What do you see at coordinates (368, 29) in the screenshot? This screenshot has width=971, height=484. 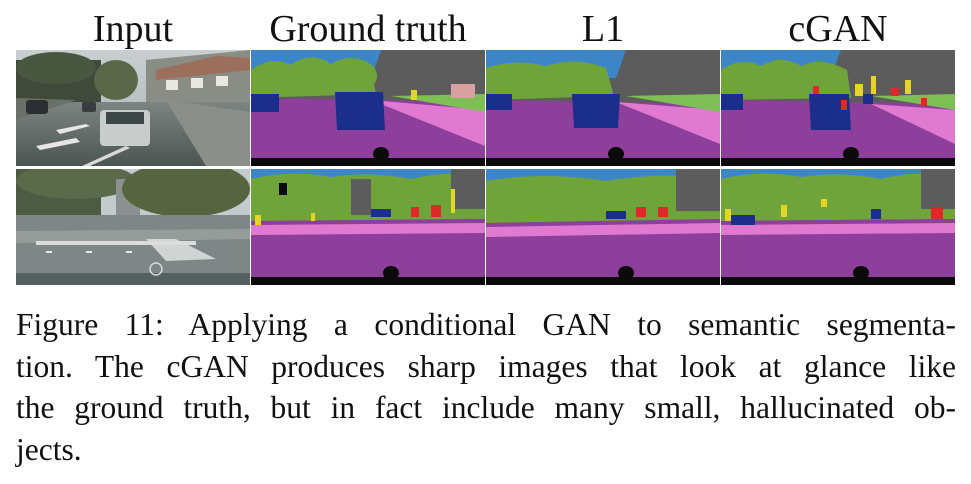 I see `column-header-ground-truth: Ground truth` at bounding box center [368, 29].